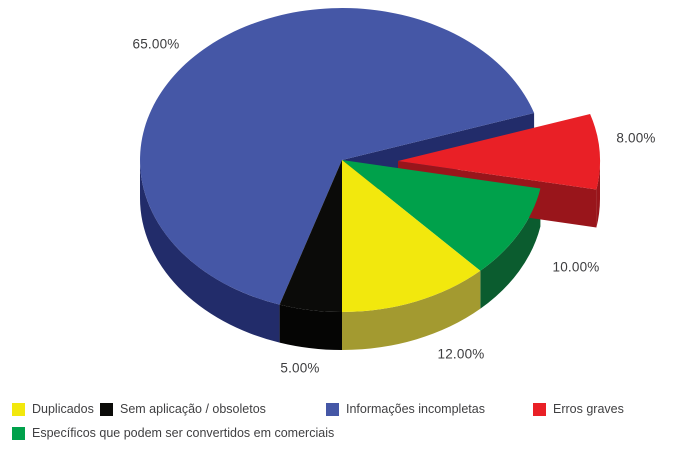 This screenshot has width=691, height=449. What do you see at coordinates (636, 138) in the screenshot?
I see `pie-value-label-erros-graves: 8.00%` at bounding box center [636, 138].